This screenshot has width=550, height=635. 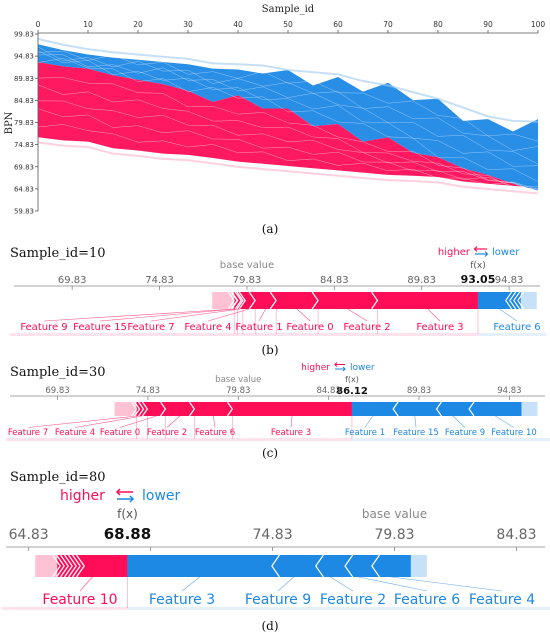 I want to click on negative-fade, so click(x=528, y=300).